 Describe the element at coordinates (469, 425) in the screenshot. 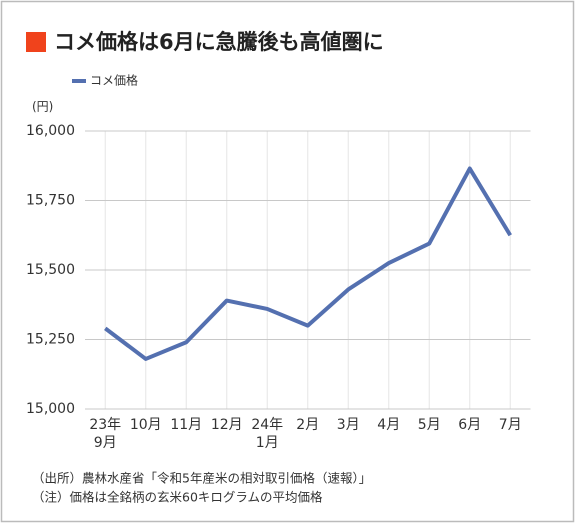

I see `x-tick-label: 6月` at that location.